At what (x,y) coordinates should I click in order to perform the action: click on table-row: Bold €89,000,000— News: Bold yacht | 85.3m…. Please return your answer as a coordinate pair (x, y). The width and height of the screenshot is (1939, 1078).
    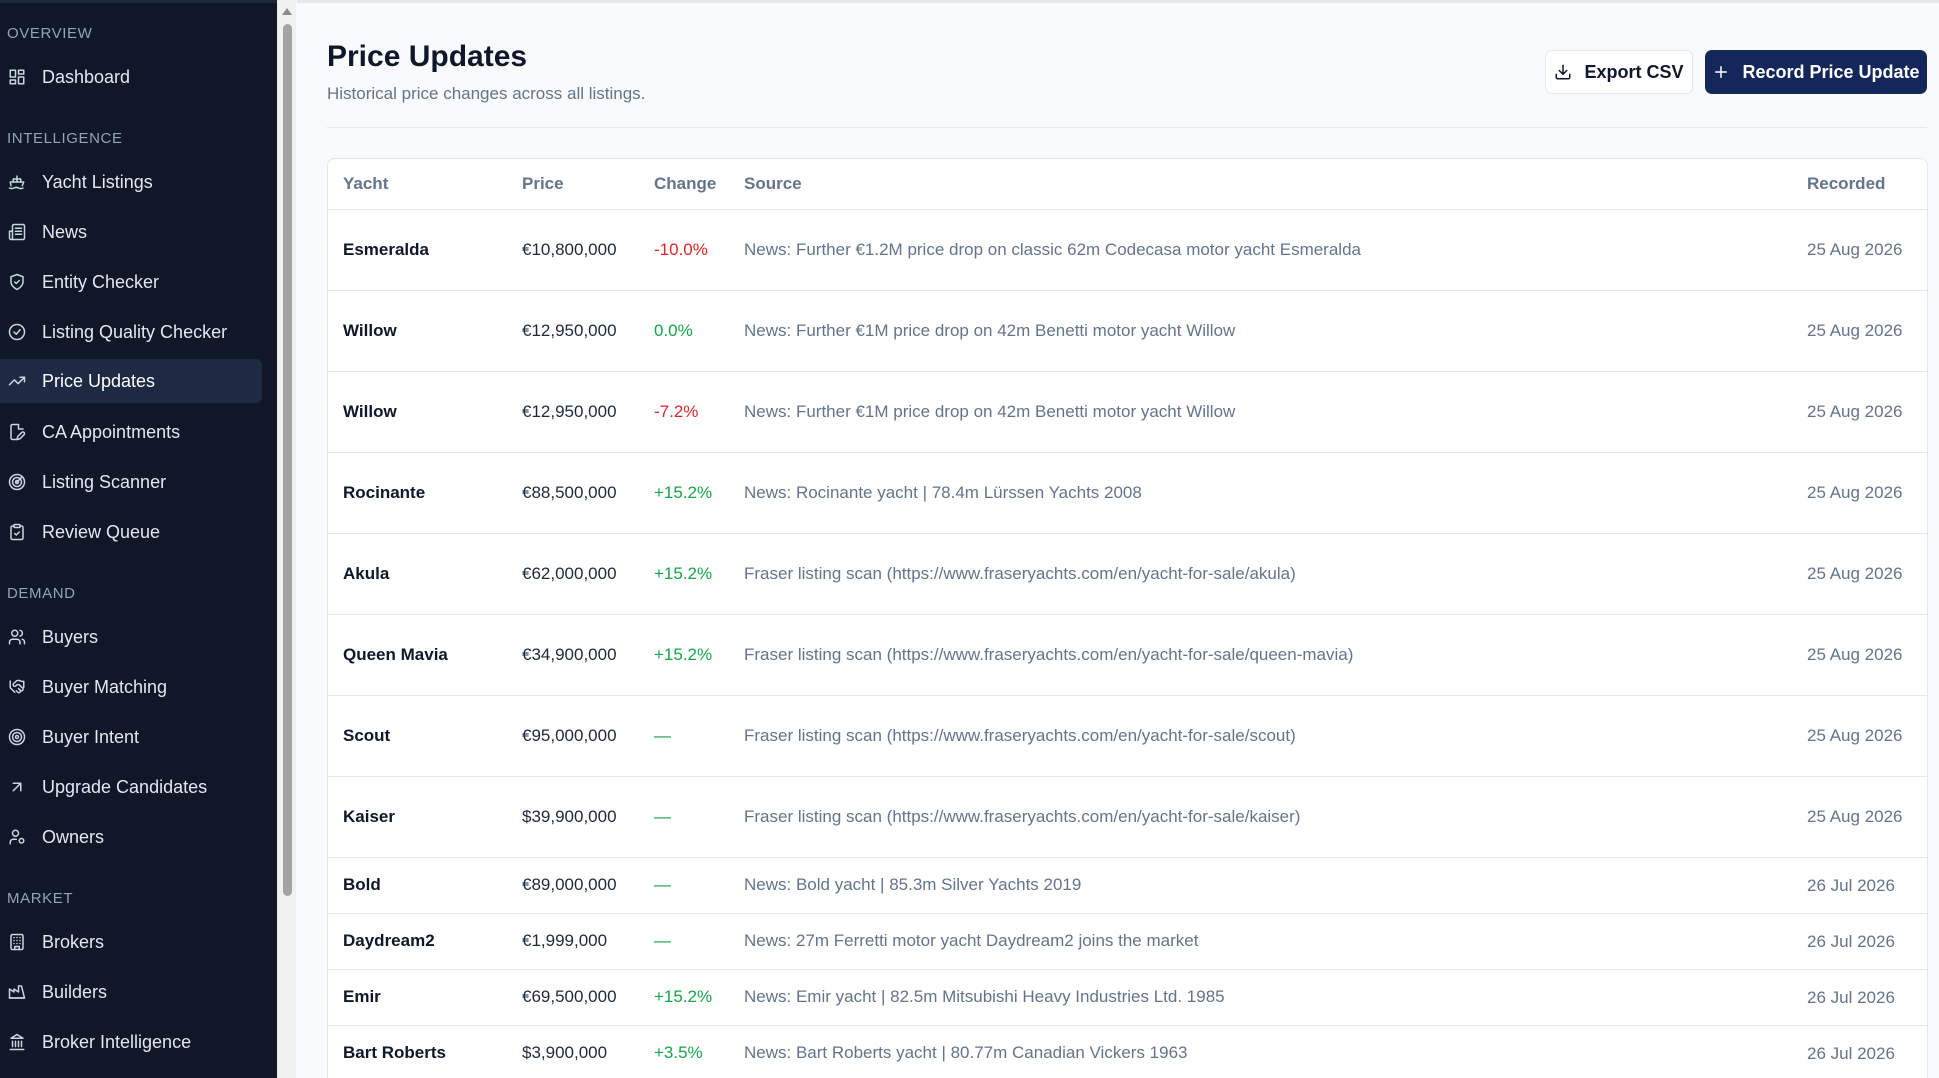
    Looking at the image, I should click on (1127, 885).